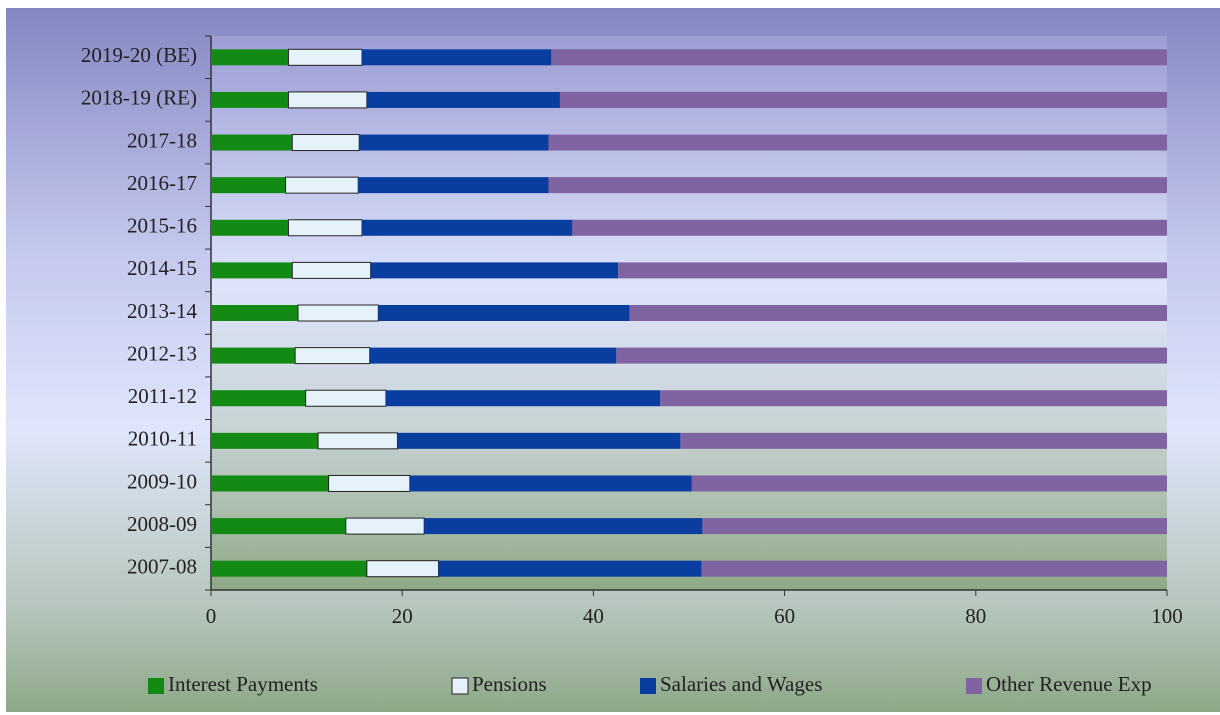 The image size is (1220, 715). I want to click on x-tick-label: 100, so click(1167, 616).